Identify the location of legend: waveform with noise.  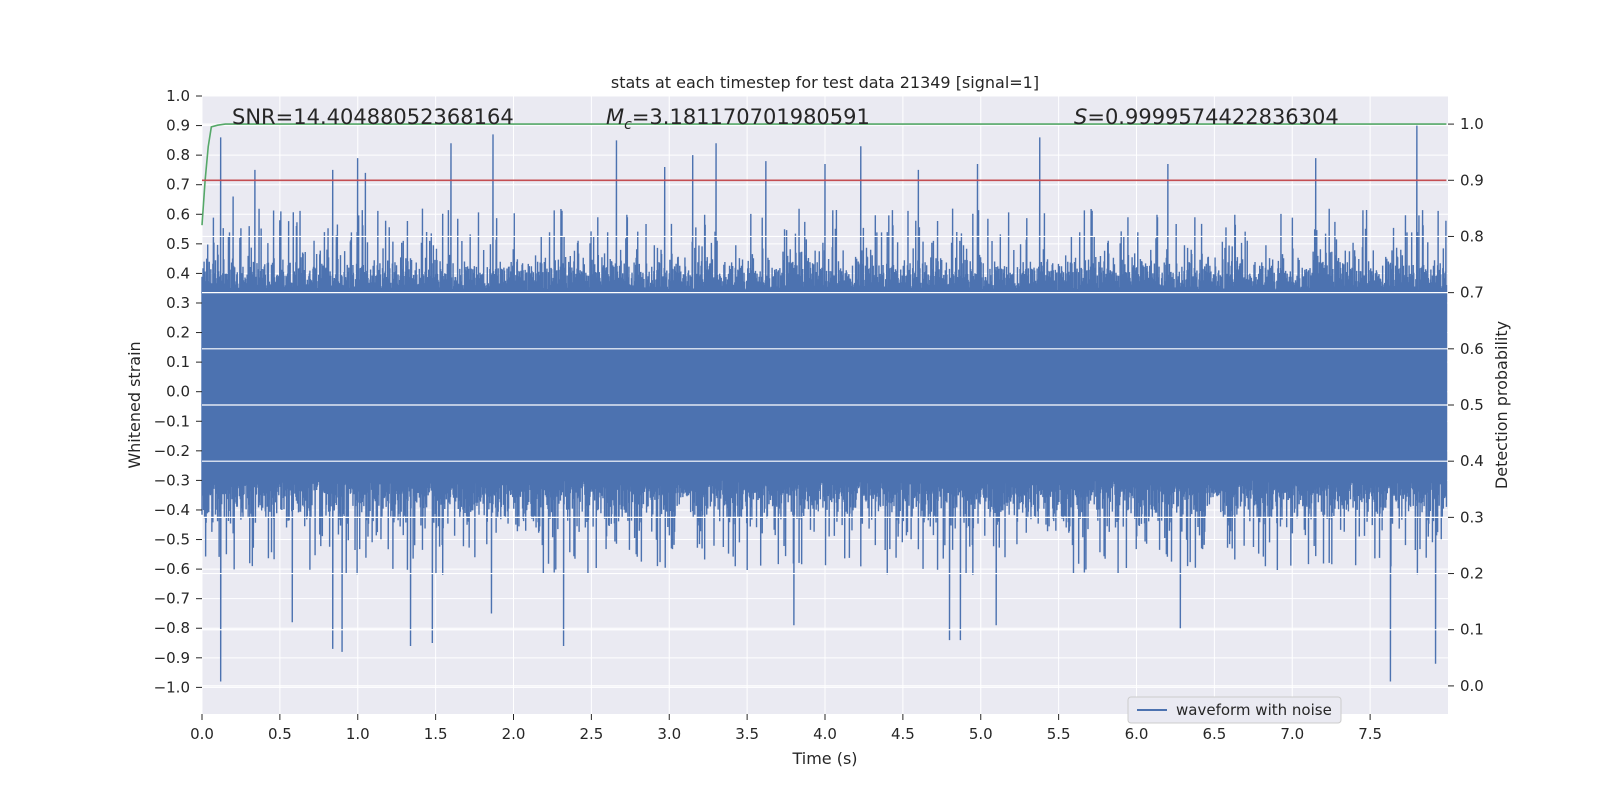
(1234, 710).